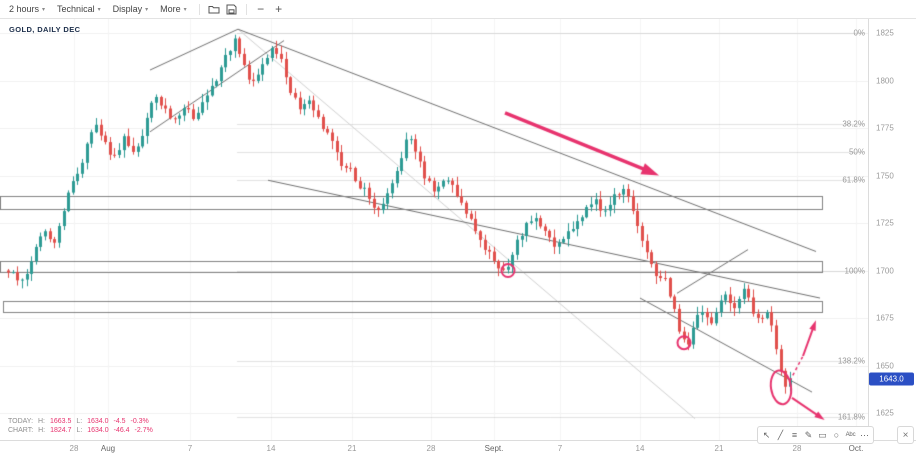 The width and height of the screenshot is (916, 457). I want to click on chart-high-value: 1824.7, so click(61, 430).